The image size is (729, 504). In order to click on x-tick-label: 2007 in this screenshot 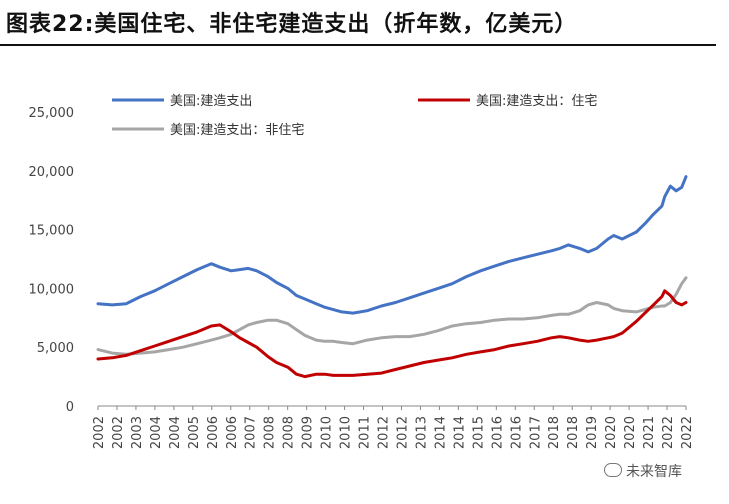, I will do `click(251, 432)`.